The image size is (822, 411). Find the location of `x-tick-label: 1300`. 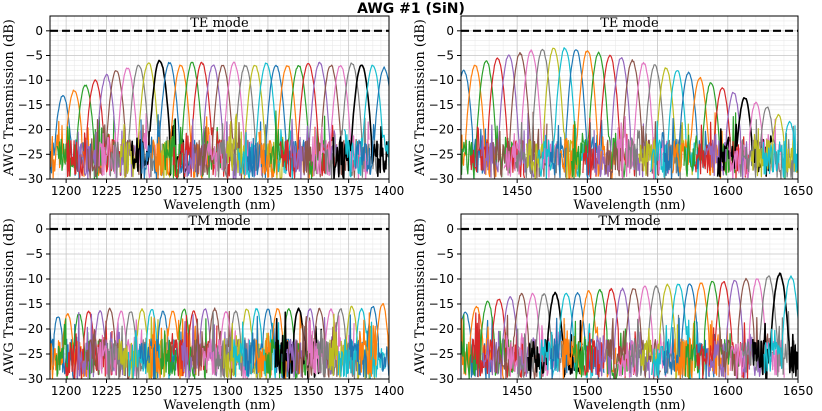

x-tick-label: 1300 is located at coordinates (227, 391).